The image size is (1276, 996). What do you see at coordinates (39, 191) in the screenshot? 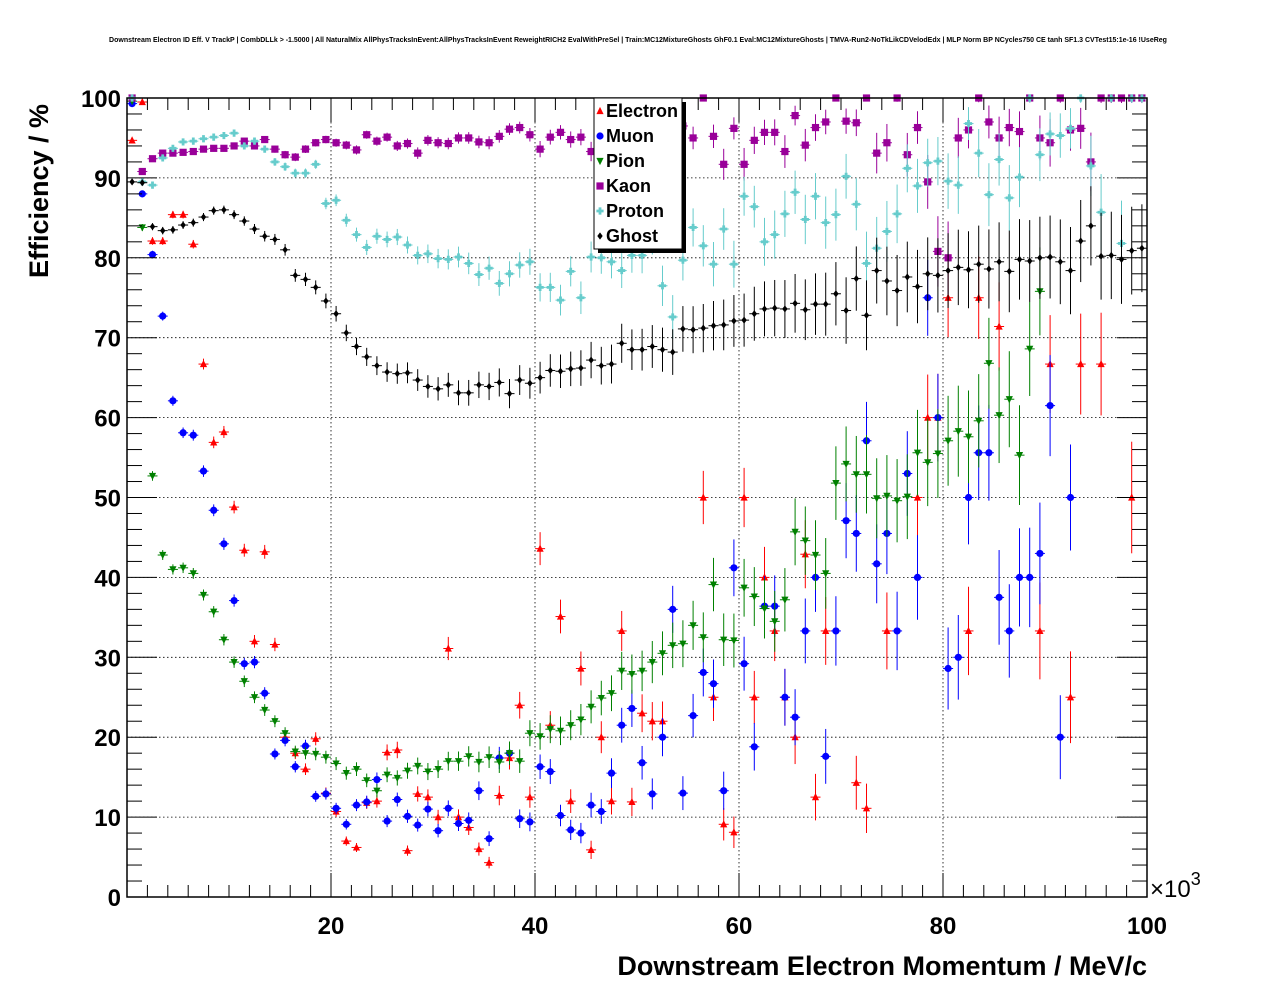
I see `y-axis-label: Efficiency / %` at bounding box center [39, 191].